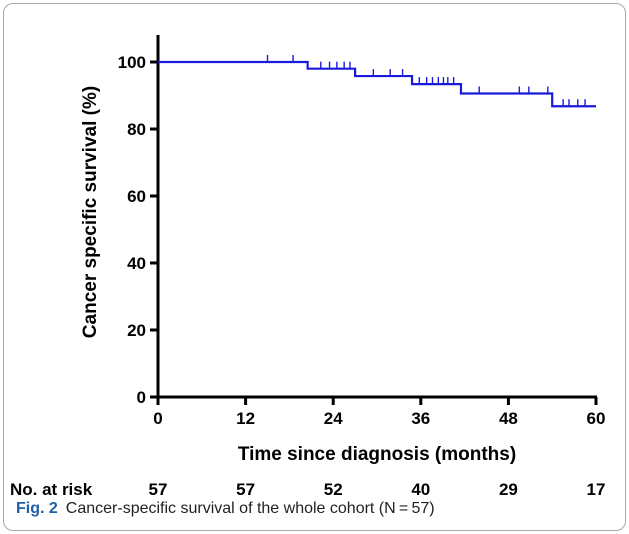 The image size is (629, 534). Describe the element at coordinates (377, 454) in the screenshot. I see `x-axis-title: Time since diagnosis (months)` at that location.